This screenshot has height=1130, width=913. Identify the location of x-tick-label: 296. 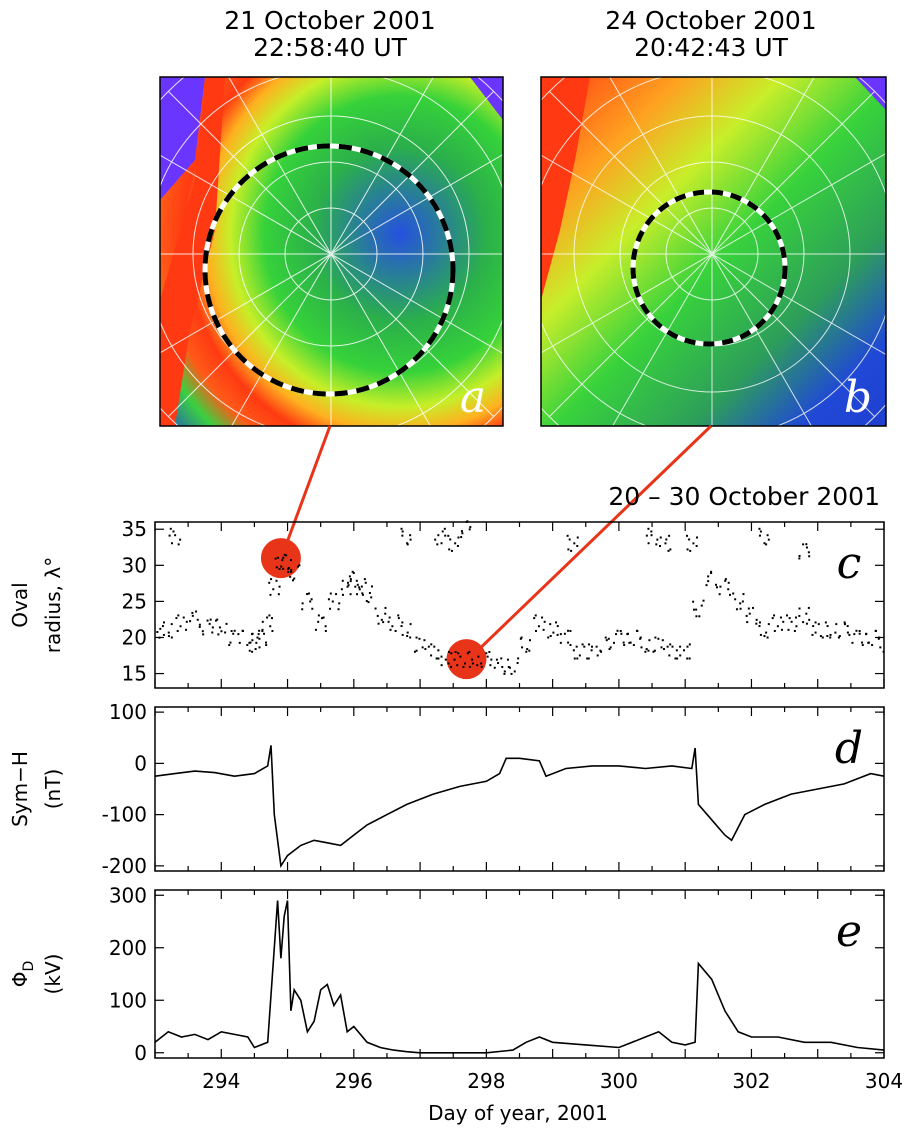
(354, 1081).